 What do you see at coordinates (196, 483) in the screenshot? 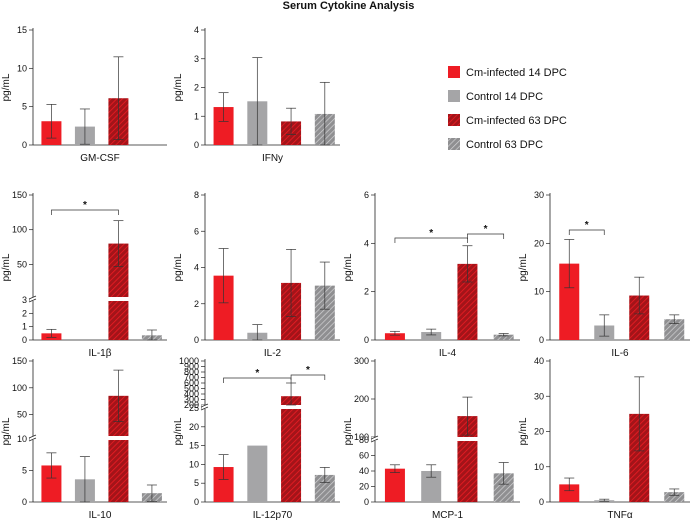
I see `y-tick-label: 5` at bounding box center [196, 483].